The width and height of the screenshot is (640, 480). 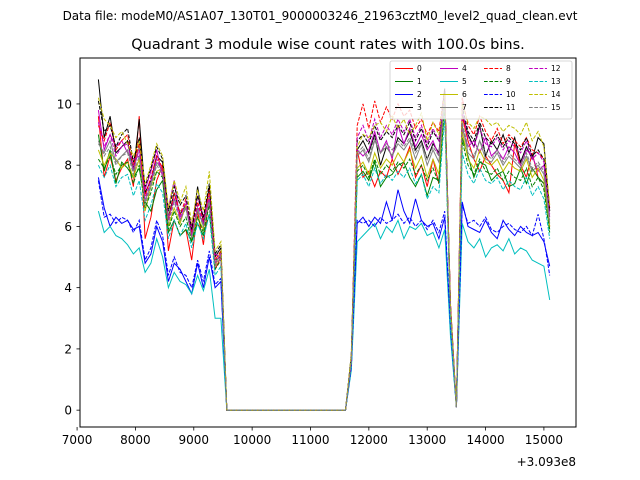 What do you see at coordinates (556, 94) in the screenshot?
I see `legend-label-14: 14` at bounding box center [556, 94].